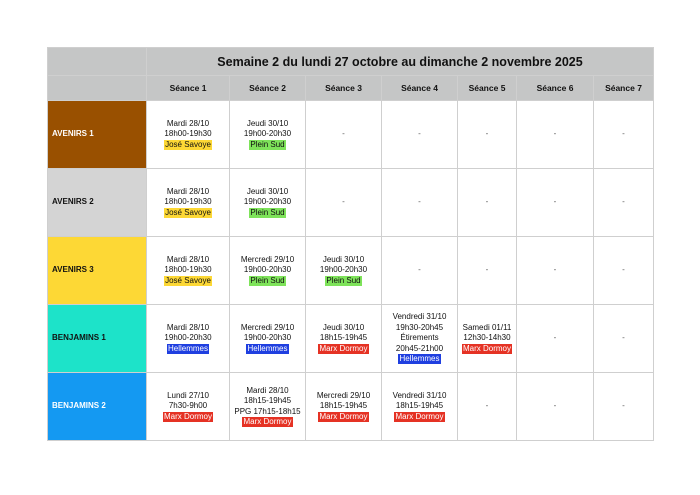 The height and width of the screenshot is (495, 700). I want to click on session-cell: Mercredi 29/10 19h00-20h30 Hellemmes, so click(267, 338).